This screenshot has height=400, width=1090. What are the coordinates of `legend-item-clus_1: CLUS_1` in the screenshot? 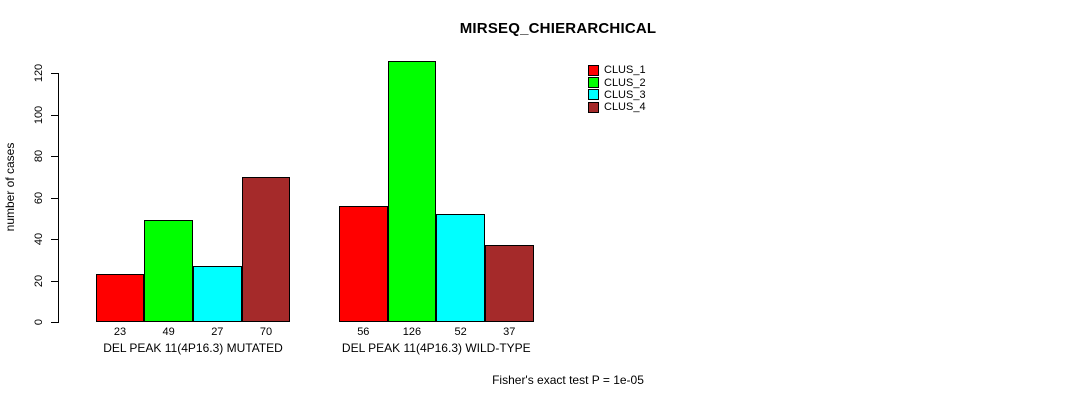 It's located at (617, 70).